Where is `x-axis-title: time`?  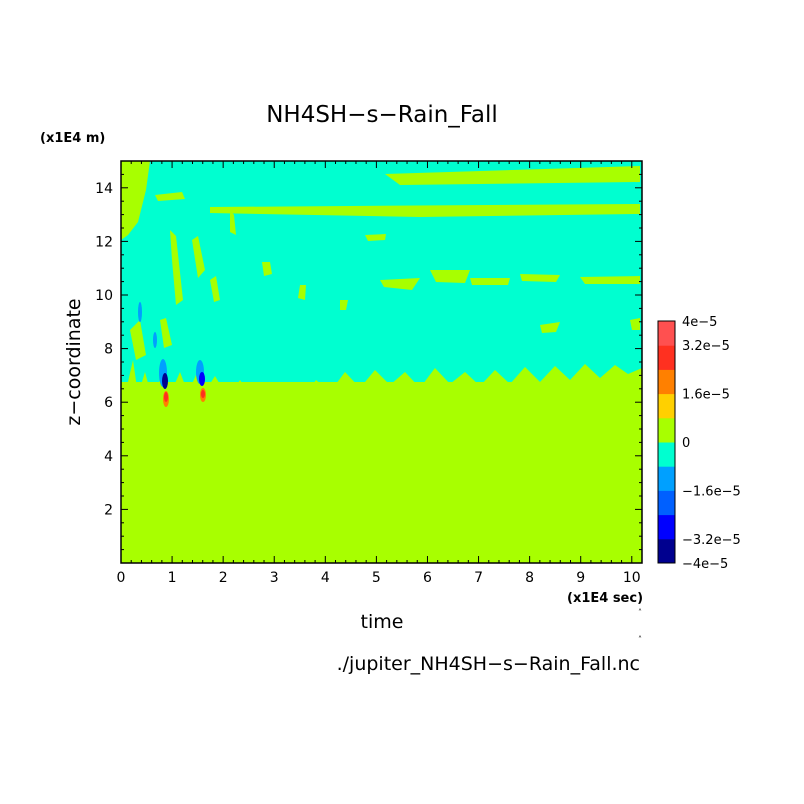
x-axis-title: time is located at coordinates (382, 622).